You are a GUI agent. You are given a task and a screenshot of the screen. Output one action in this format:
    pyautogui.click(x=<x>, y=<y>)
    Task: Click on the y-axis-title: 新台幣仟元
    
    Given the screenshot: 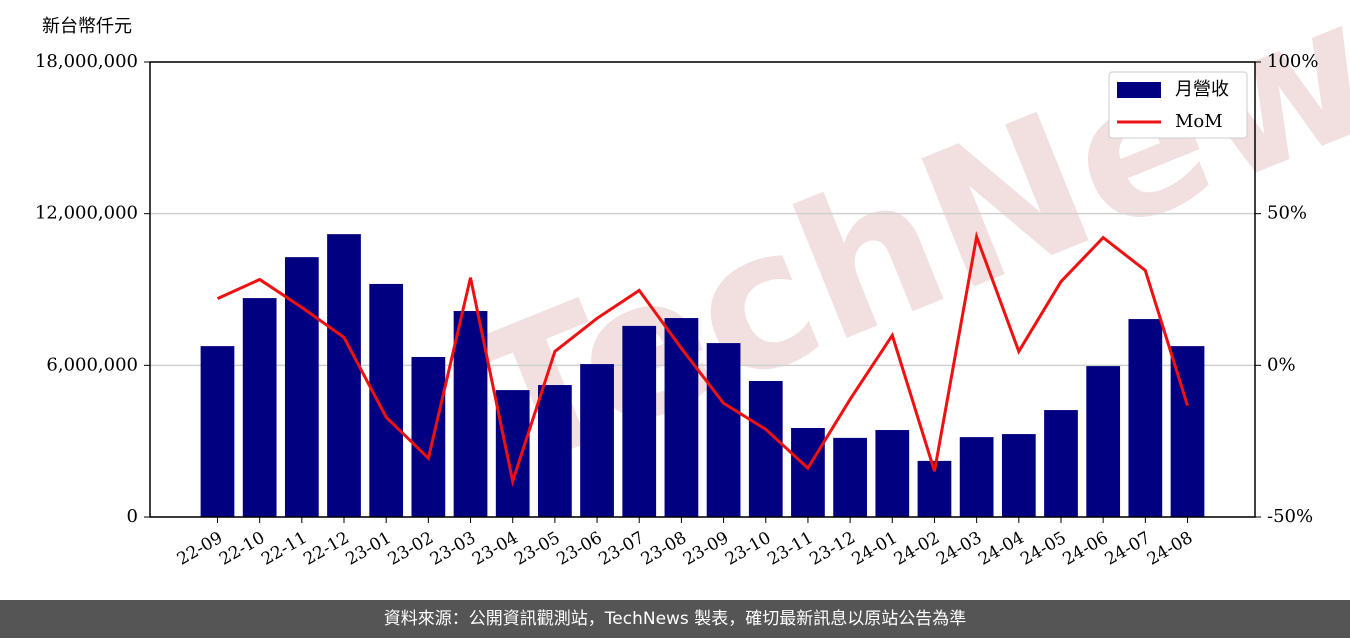 What is the action you would take?
    pyautogui.click(x=87, y=26)
    